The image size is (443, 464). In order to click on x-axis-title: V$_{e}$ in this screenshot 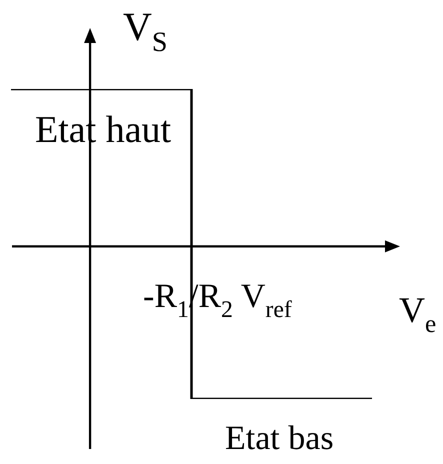, I will do `click(417, 314)`.